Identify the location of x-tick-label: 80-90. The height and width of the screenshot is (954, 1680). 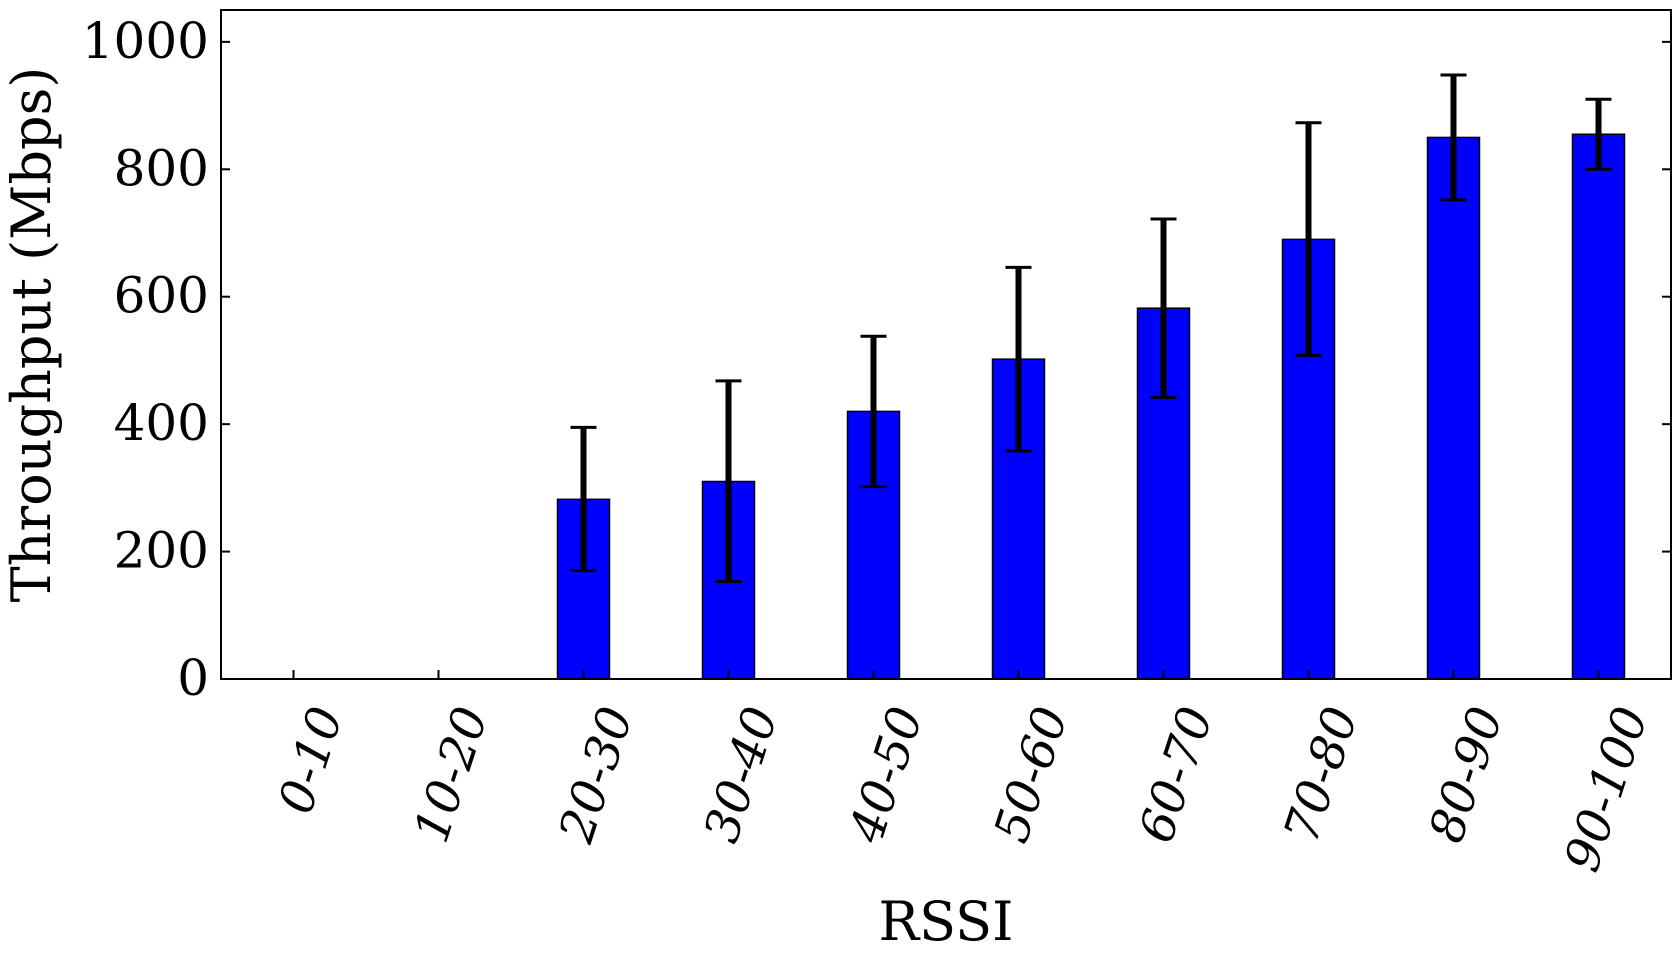
(1466, 774).